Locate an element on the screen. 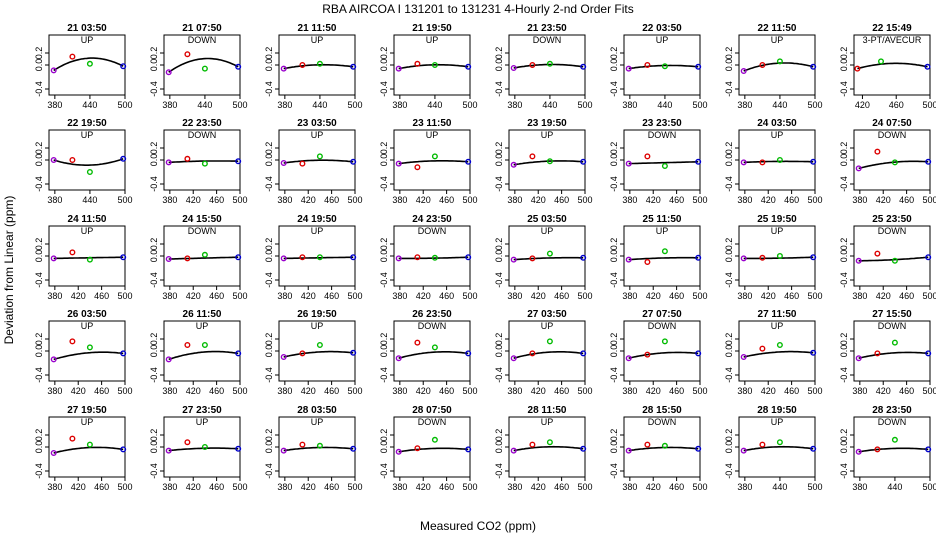 The image size is (936, 540). panel-title: 22 15:49 is located at coordinates (892, 28).